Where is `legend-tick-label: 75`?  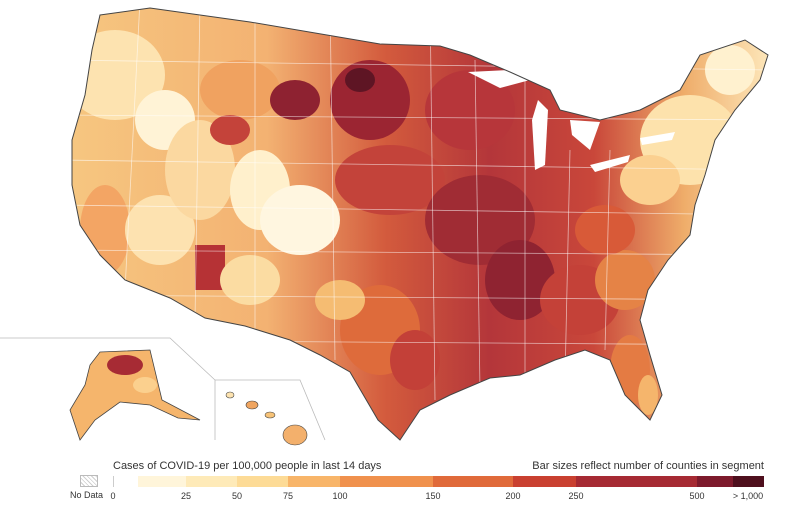 legend-tick-label: 75 is located at coordinates (288, 496).